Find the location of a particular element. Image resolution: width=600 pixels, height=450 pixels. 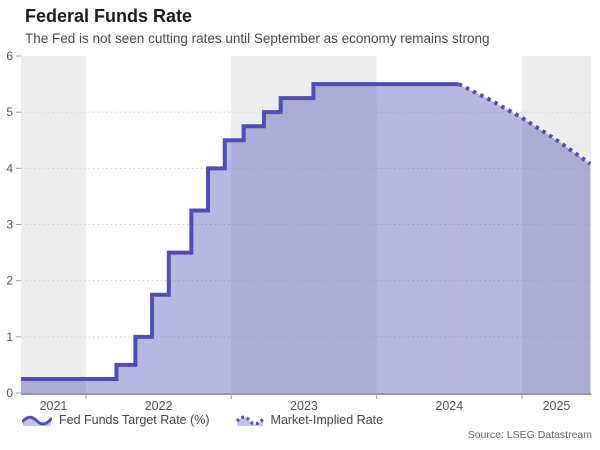

x-tick-label: 2024 is located at coordinates (449, 406).